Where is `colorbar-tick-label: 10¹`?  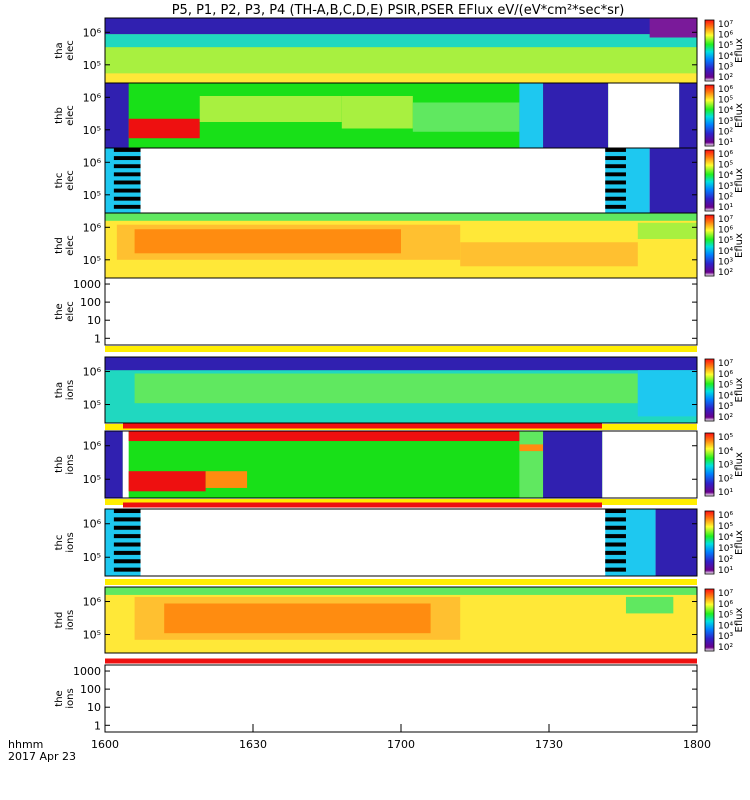
colorbar-tick-label: 10¹ is located at coordinates (725, 571).